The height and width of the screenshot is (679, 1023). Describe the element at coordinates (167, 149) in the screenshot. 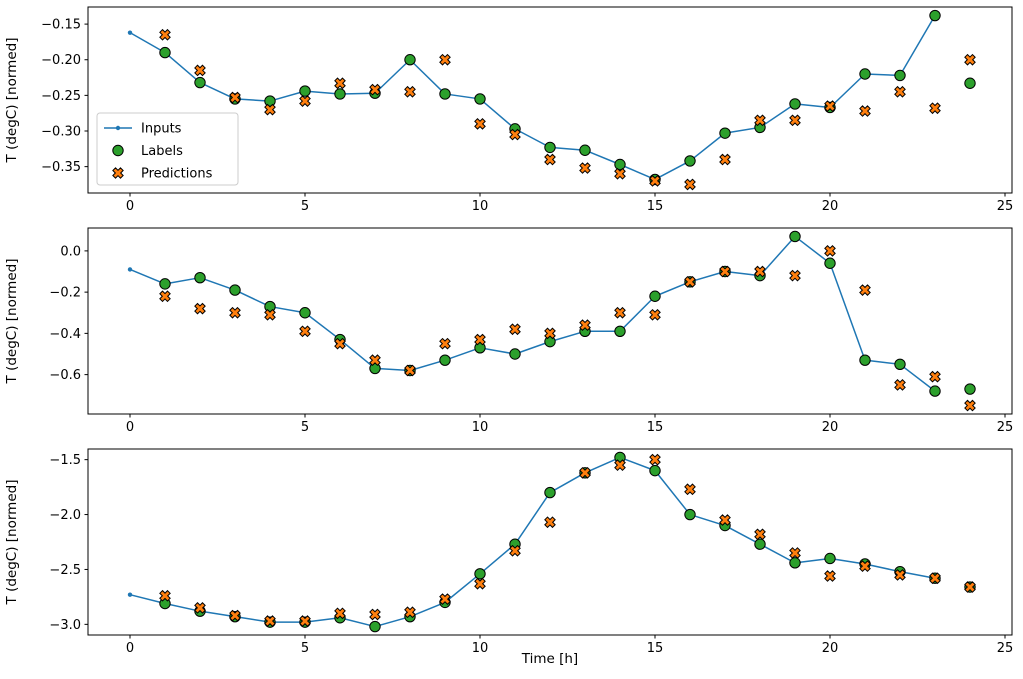

I see `legend-box` at that location.